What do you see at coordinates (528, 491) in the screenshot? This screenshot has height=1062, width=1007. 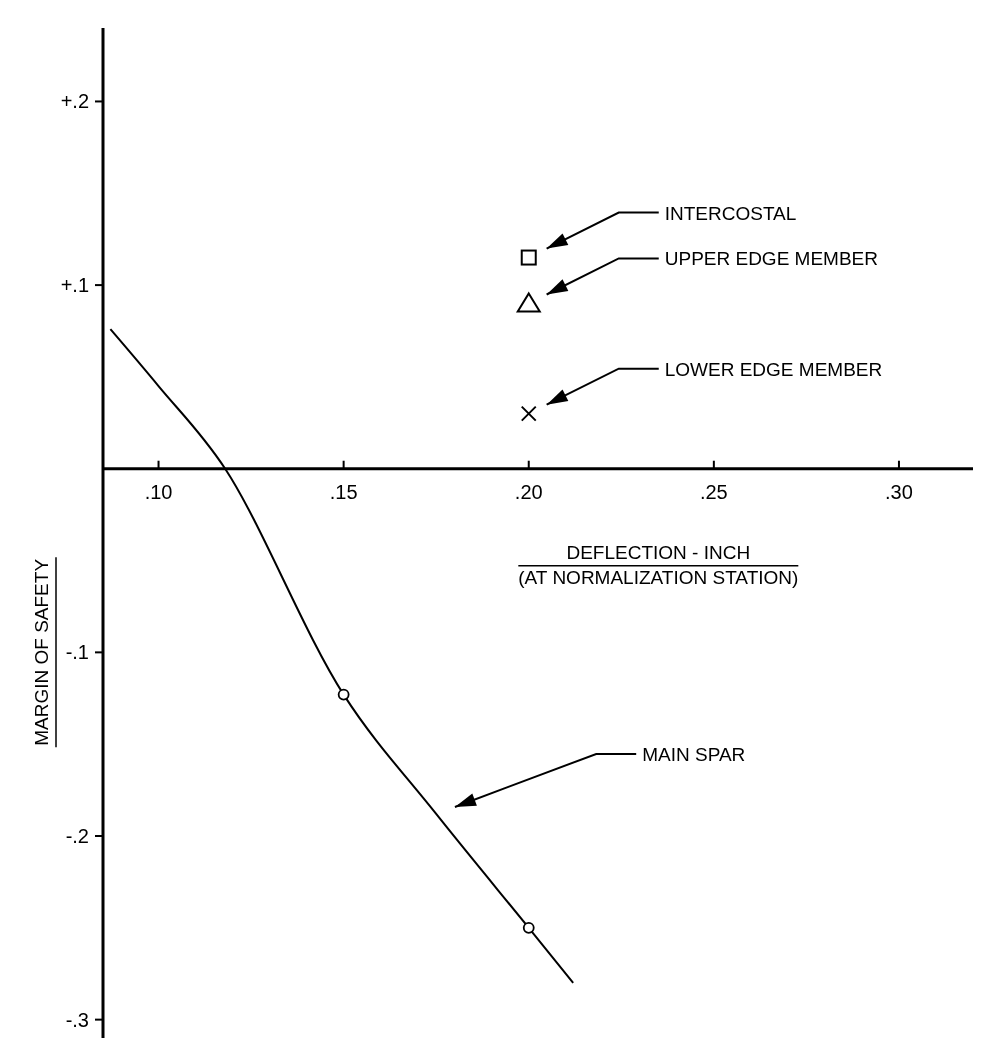 I see `x-tick-label: .20` at bounding box center [528, 491].